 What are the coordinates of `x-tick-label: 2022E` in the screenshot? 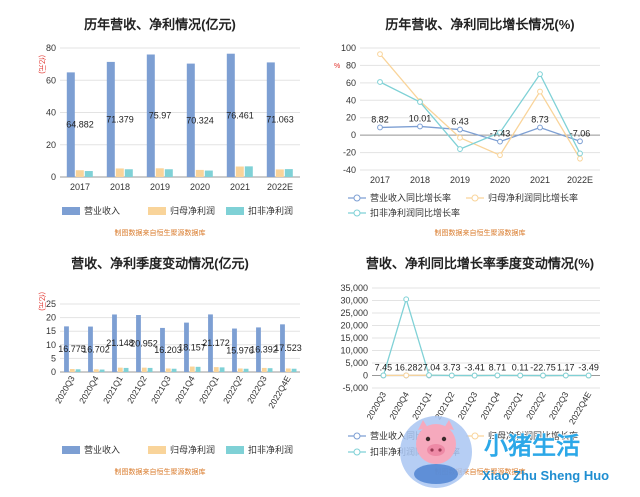 It's located at (580, 180).